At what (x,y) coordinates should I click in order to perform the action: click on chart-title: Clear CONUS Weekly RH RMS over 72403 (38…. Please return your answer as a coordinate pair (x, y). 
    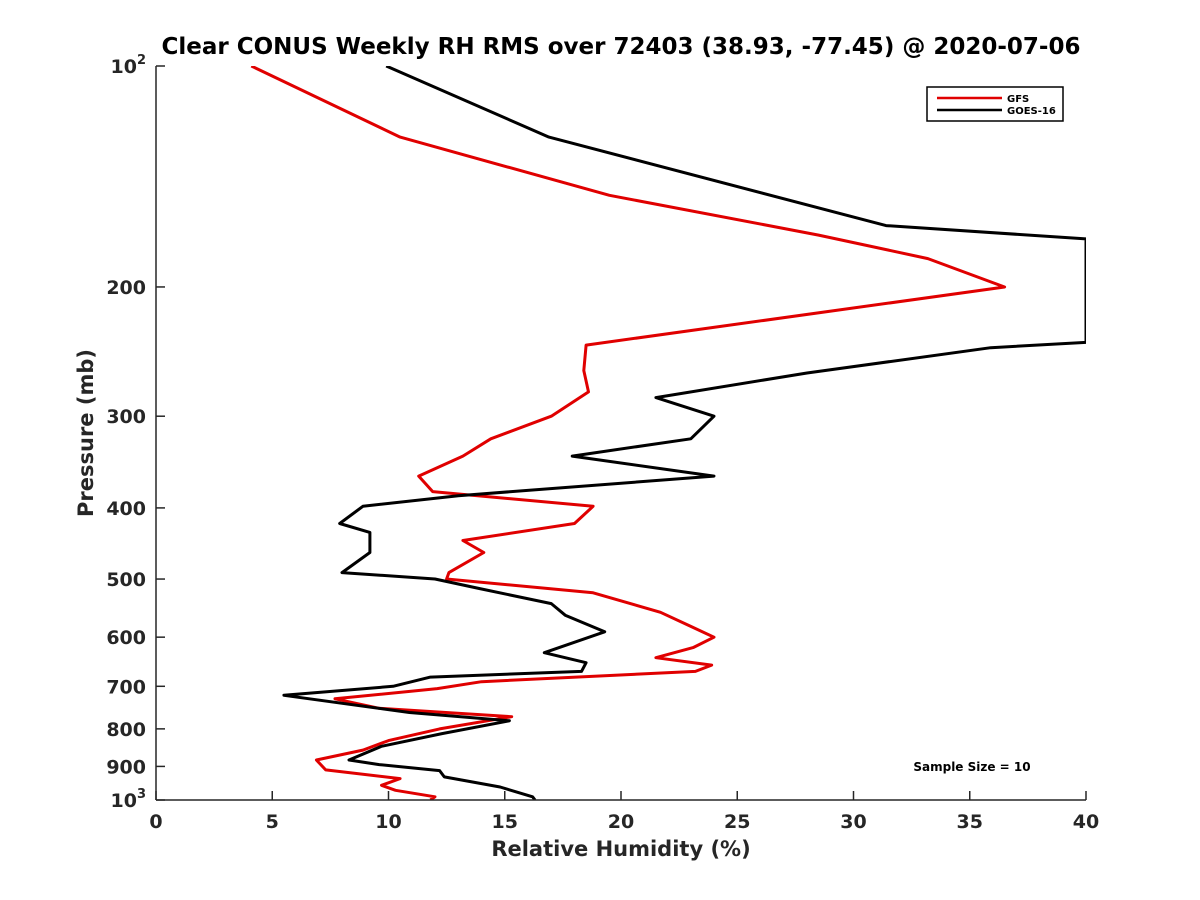
    Looking at the image, I should click on (621, 47).